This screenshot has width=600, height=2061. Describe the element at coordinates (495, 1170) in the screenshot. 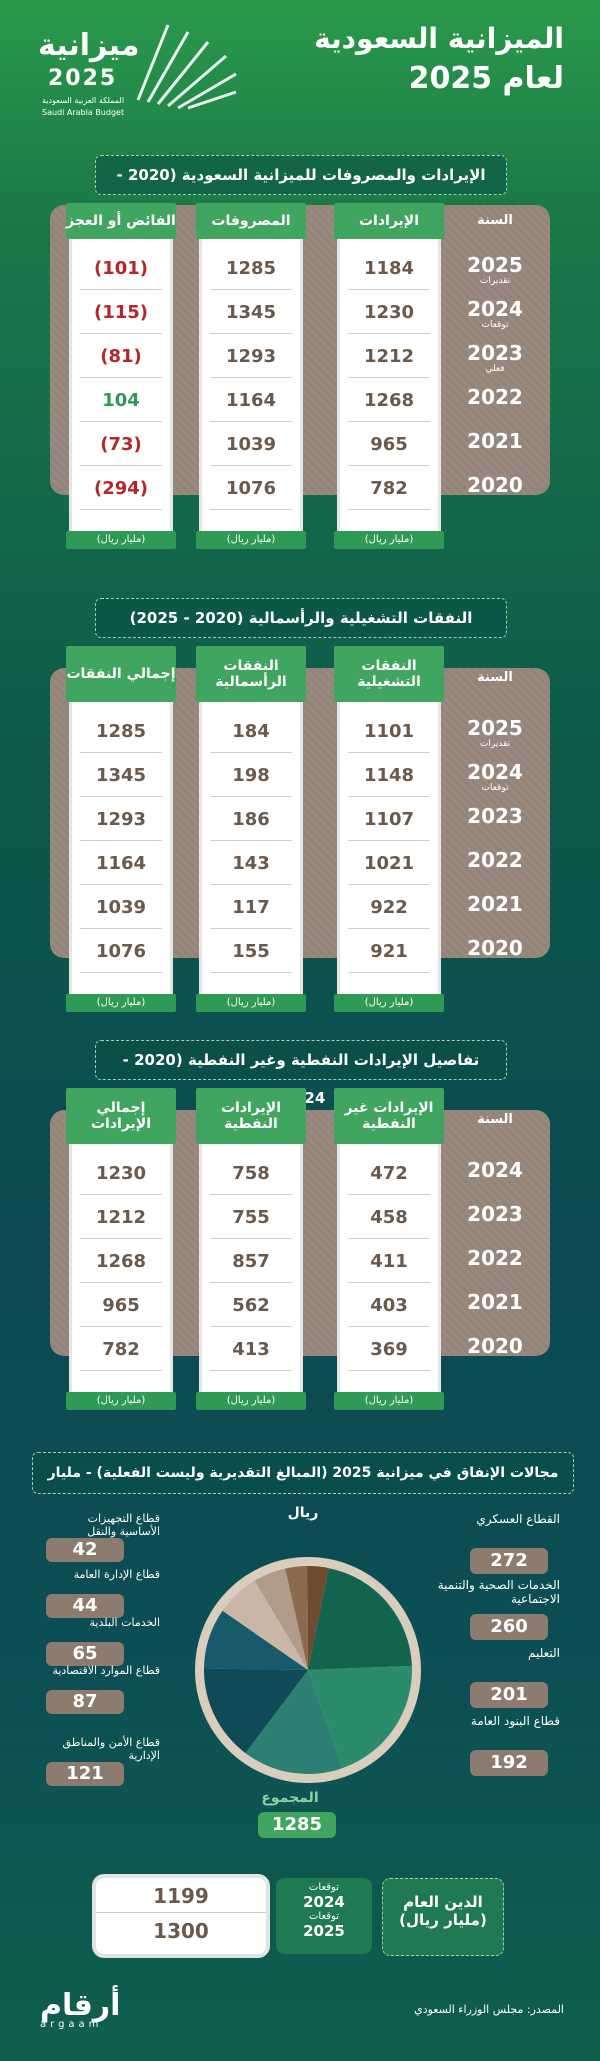

I see `year-value: 2024` at that location.